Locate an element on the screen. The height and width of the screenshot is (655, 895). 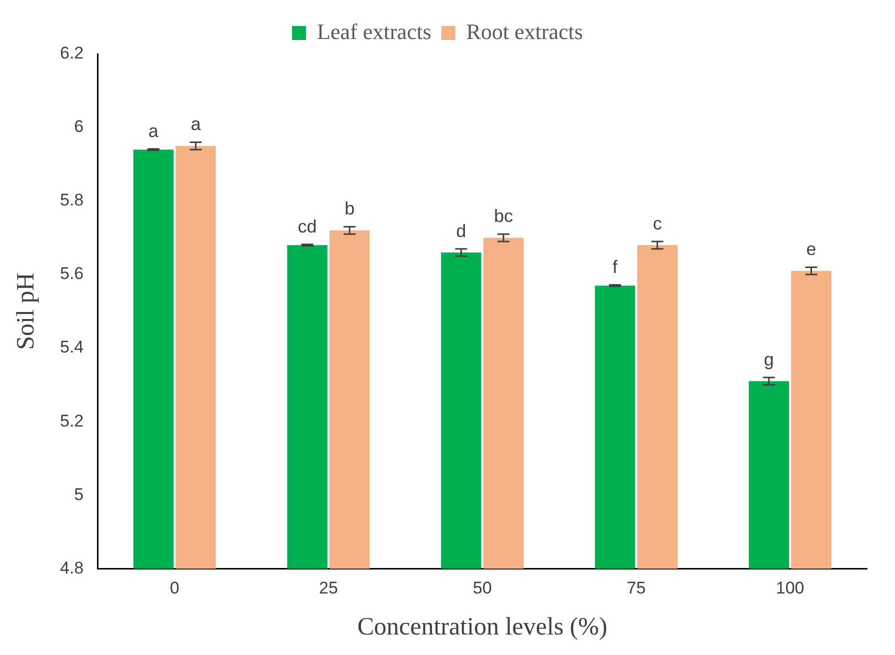
data-label: g is located at coordinates (769, 359).